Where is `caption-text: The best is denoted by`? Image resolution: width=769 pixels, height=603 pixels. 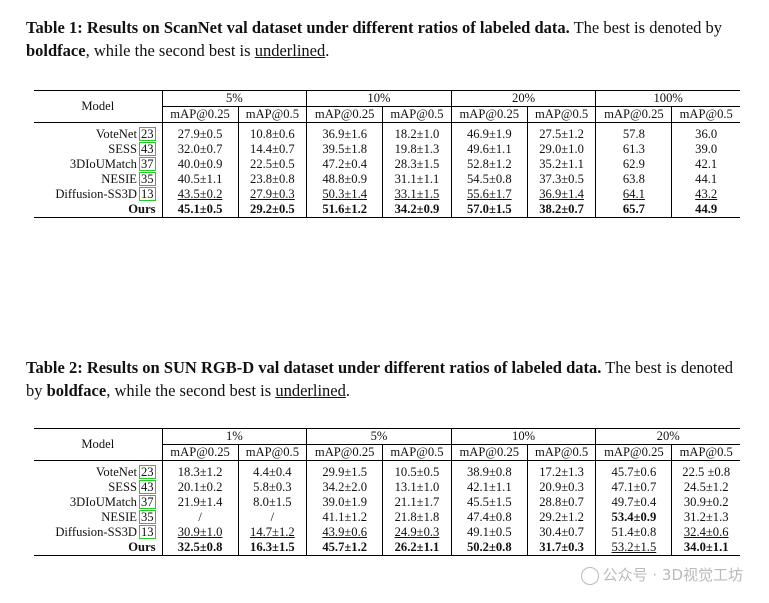 caption-text: The best is denoted by is located at coordinates (646, 27).